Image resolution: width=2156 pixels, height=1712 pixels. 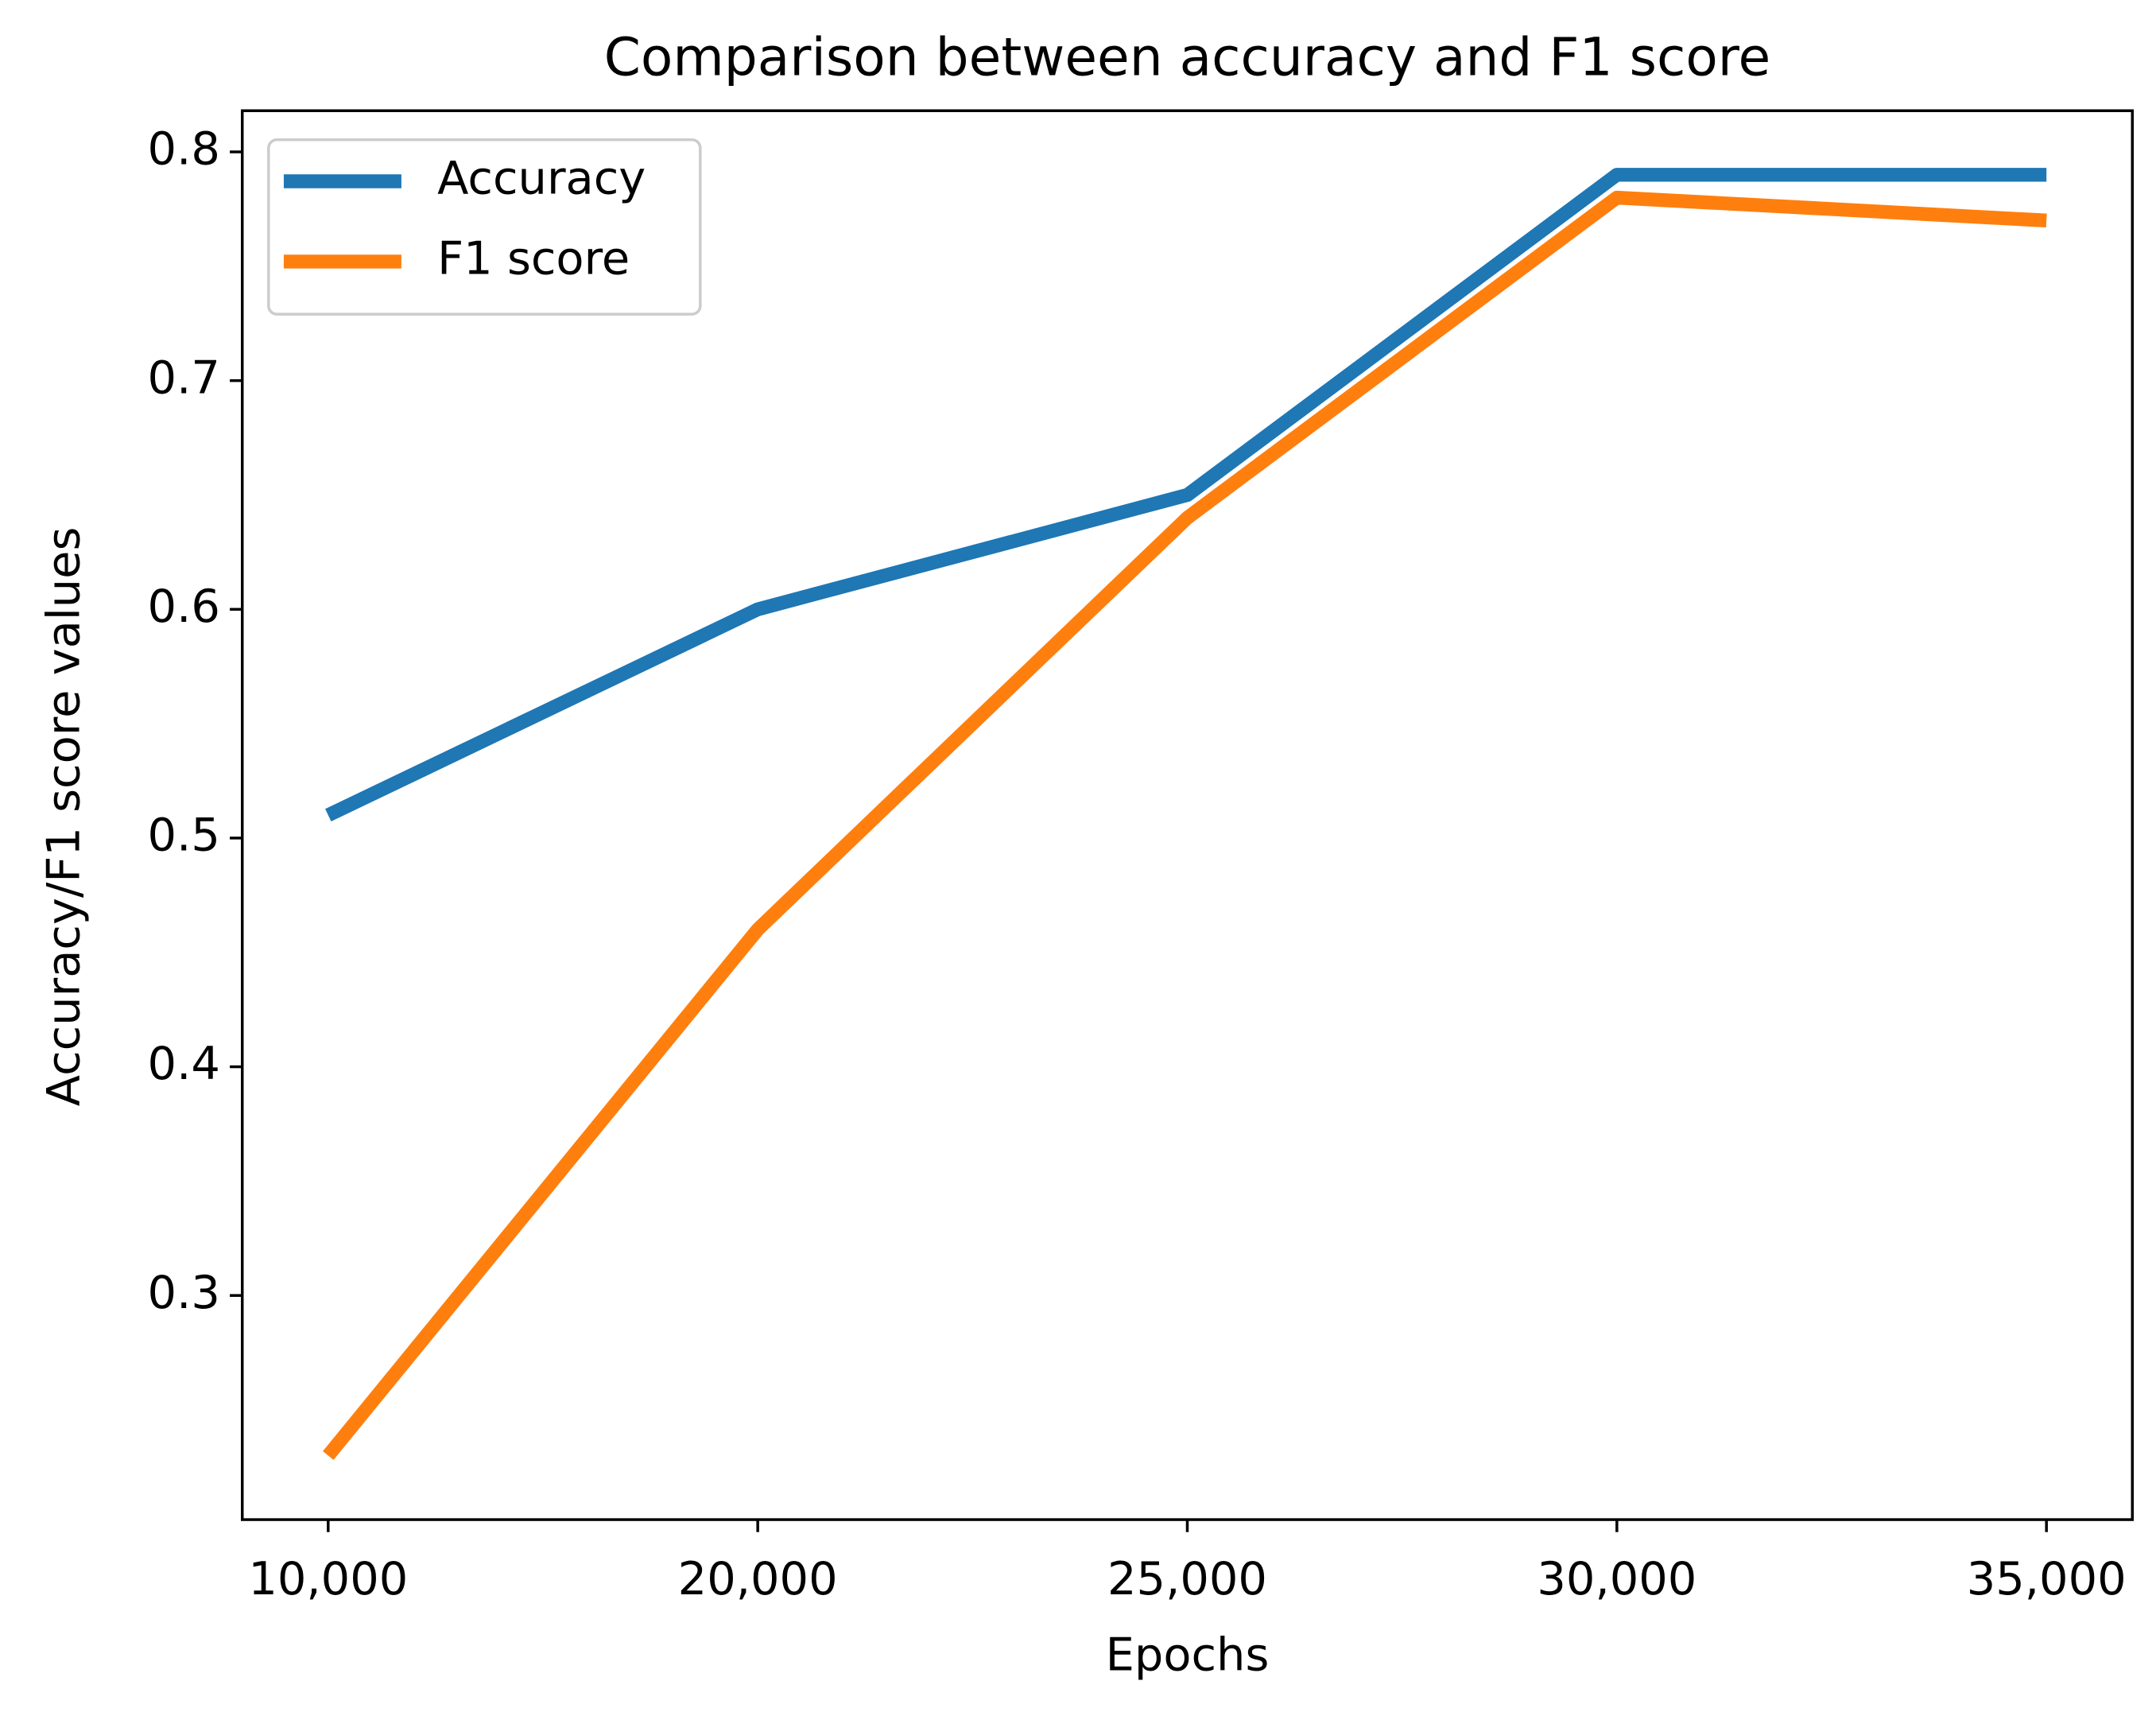 What do you see at coordinates (184, 377) in the screenshot?
I see `y-tick-label: 0.7` at bounding box center [184, 377].